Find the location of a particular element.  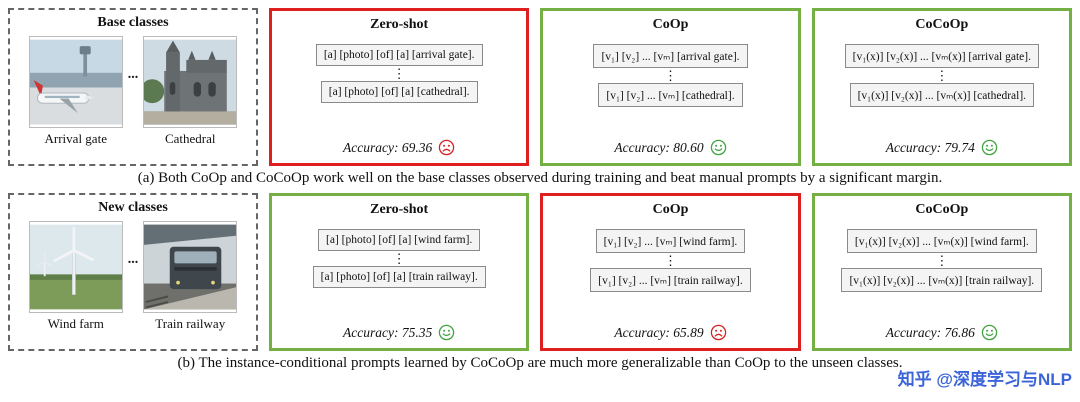

accuracy-text: Accuracy: 65.89 is located at coordinates (659, 332).